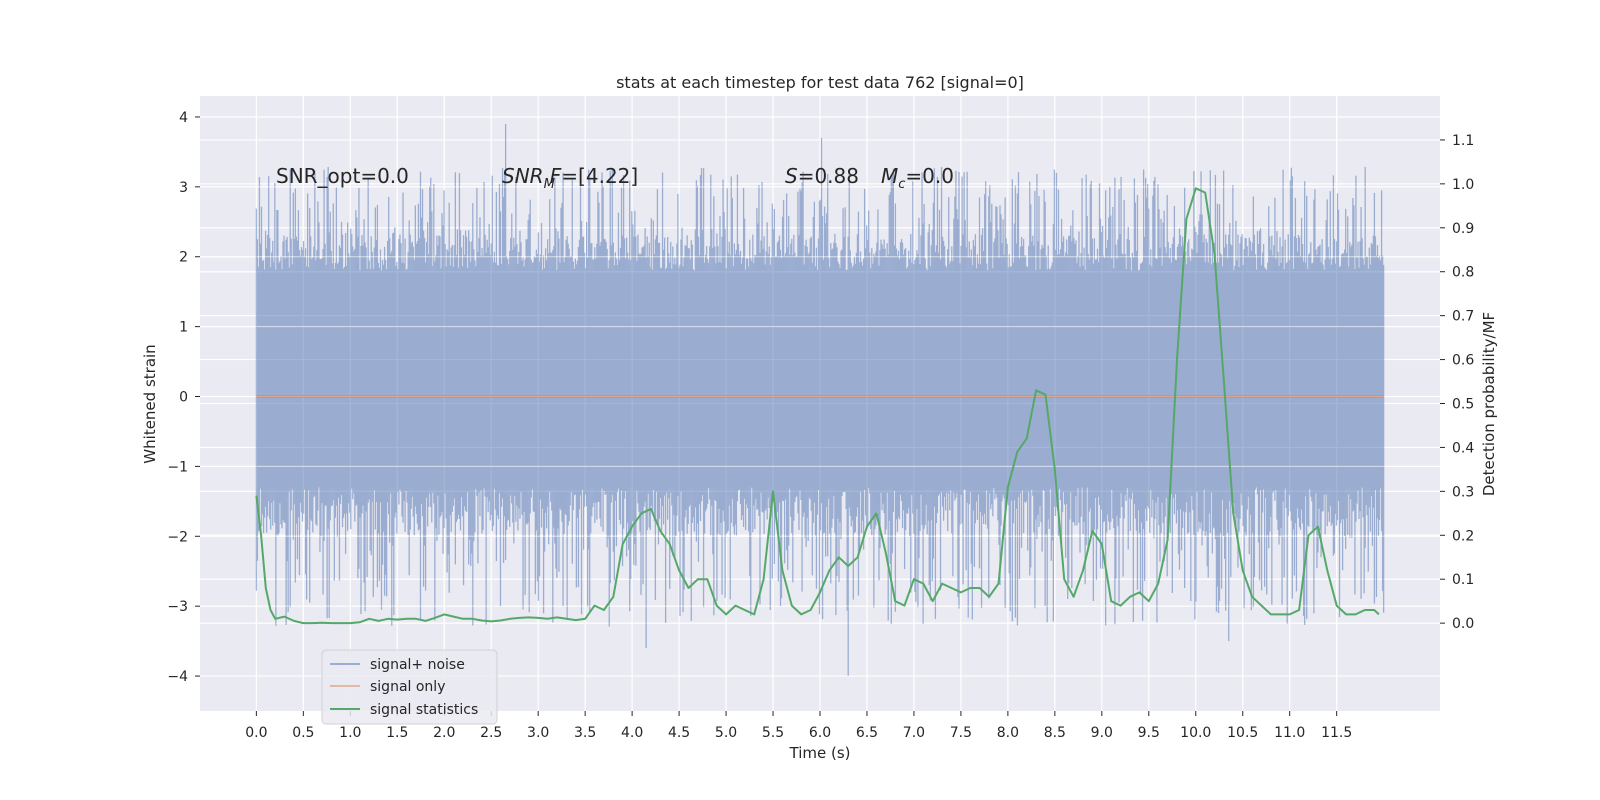  What do you see at coordinates (1102, 733) in the screenshot?
I see `x-tick-label: 9.0` at bounding box center [1102, 733].